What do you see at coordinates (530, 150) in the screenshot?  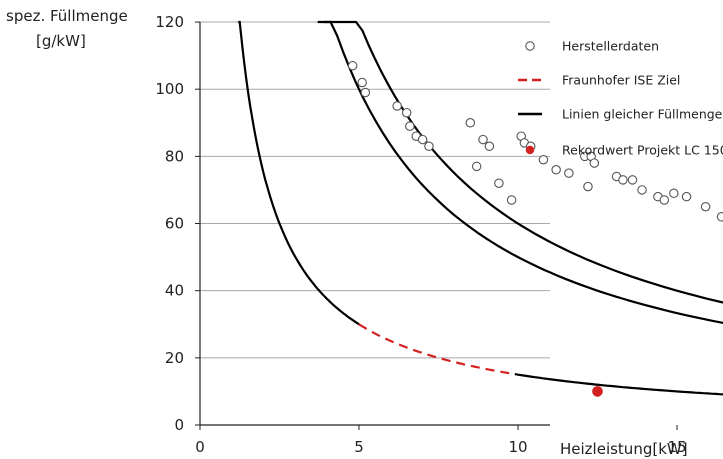 I see `legend-red-dot-icon` at bounding box center [530, 150].